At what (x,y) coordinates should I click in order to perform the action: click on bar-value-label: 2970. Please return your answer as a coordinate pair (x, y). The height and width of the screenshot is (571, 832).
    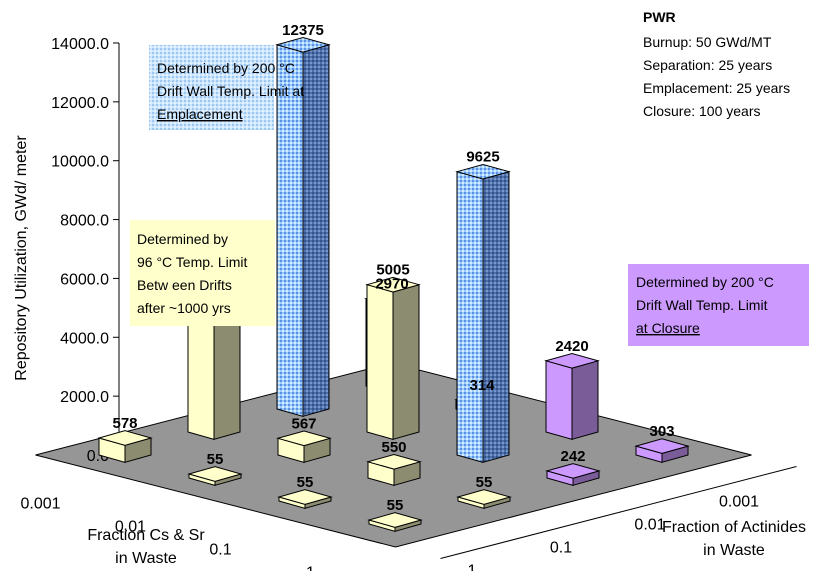
    Looking at the image, I should click on (391, 284).